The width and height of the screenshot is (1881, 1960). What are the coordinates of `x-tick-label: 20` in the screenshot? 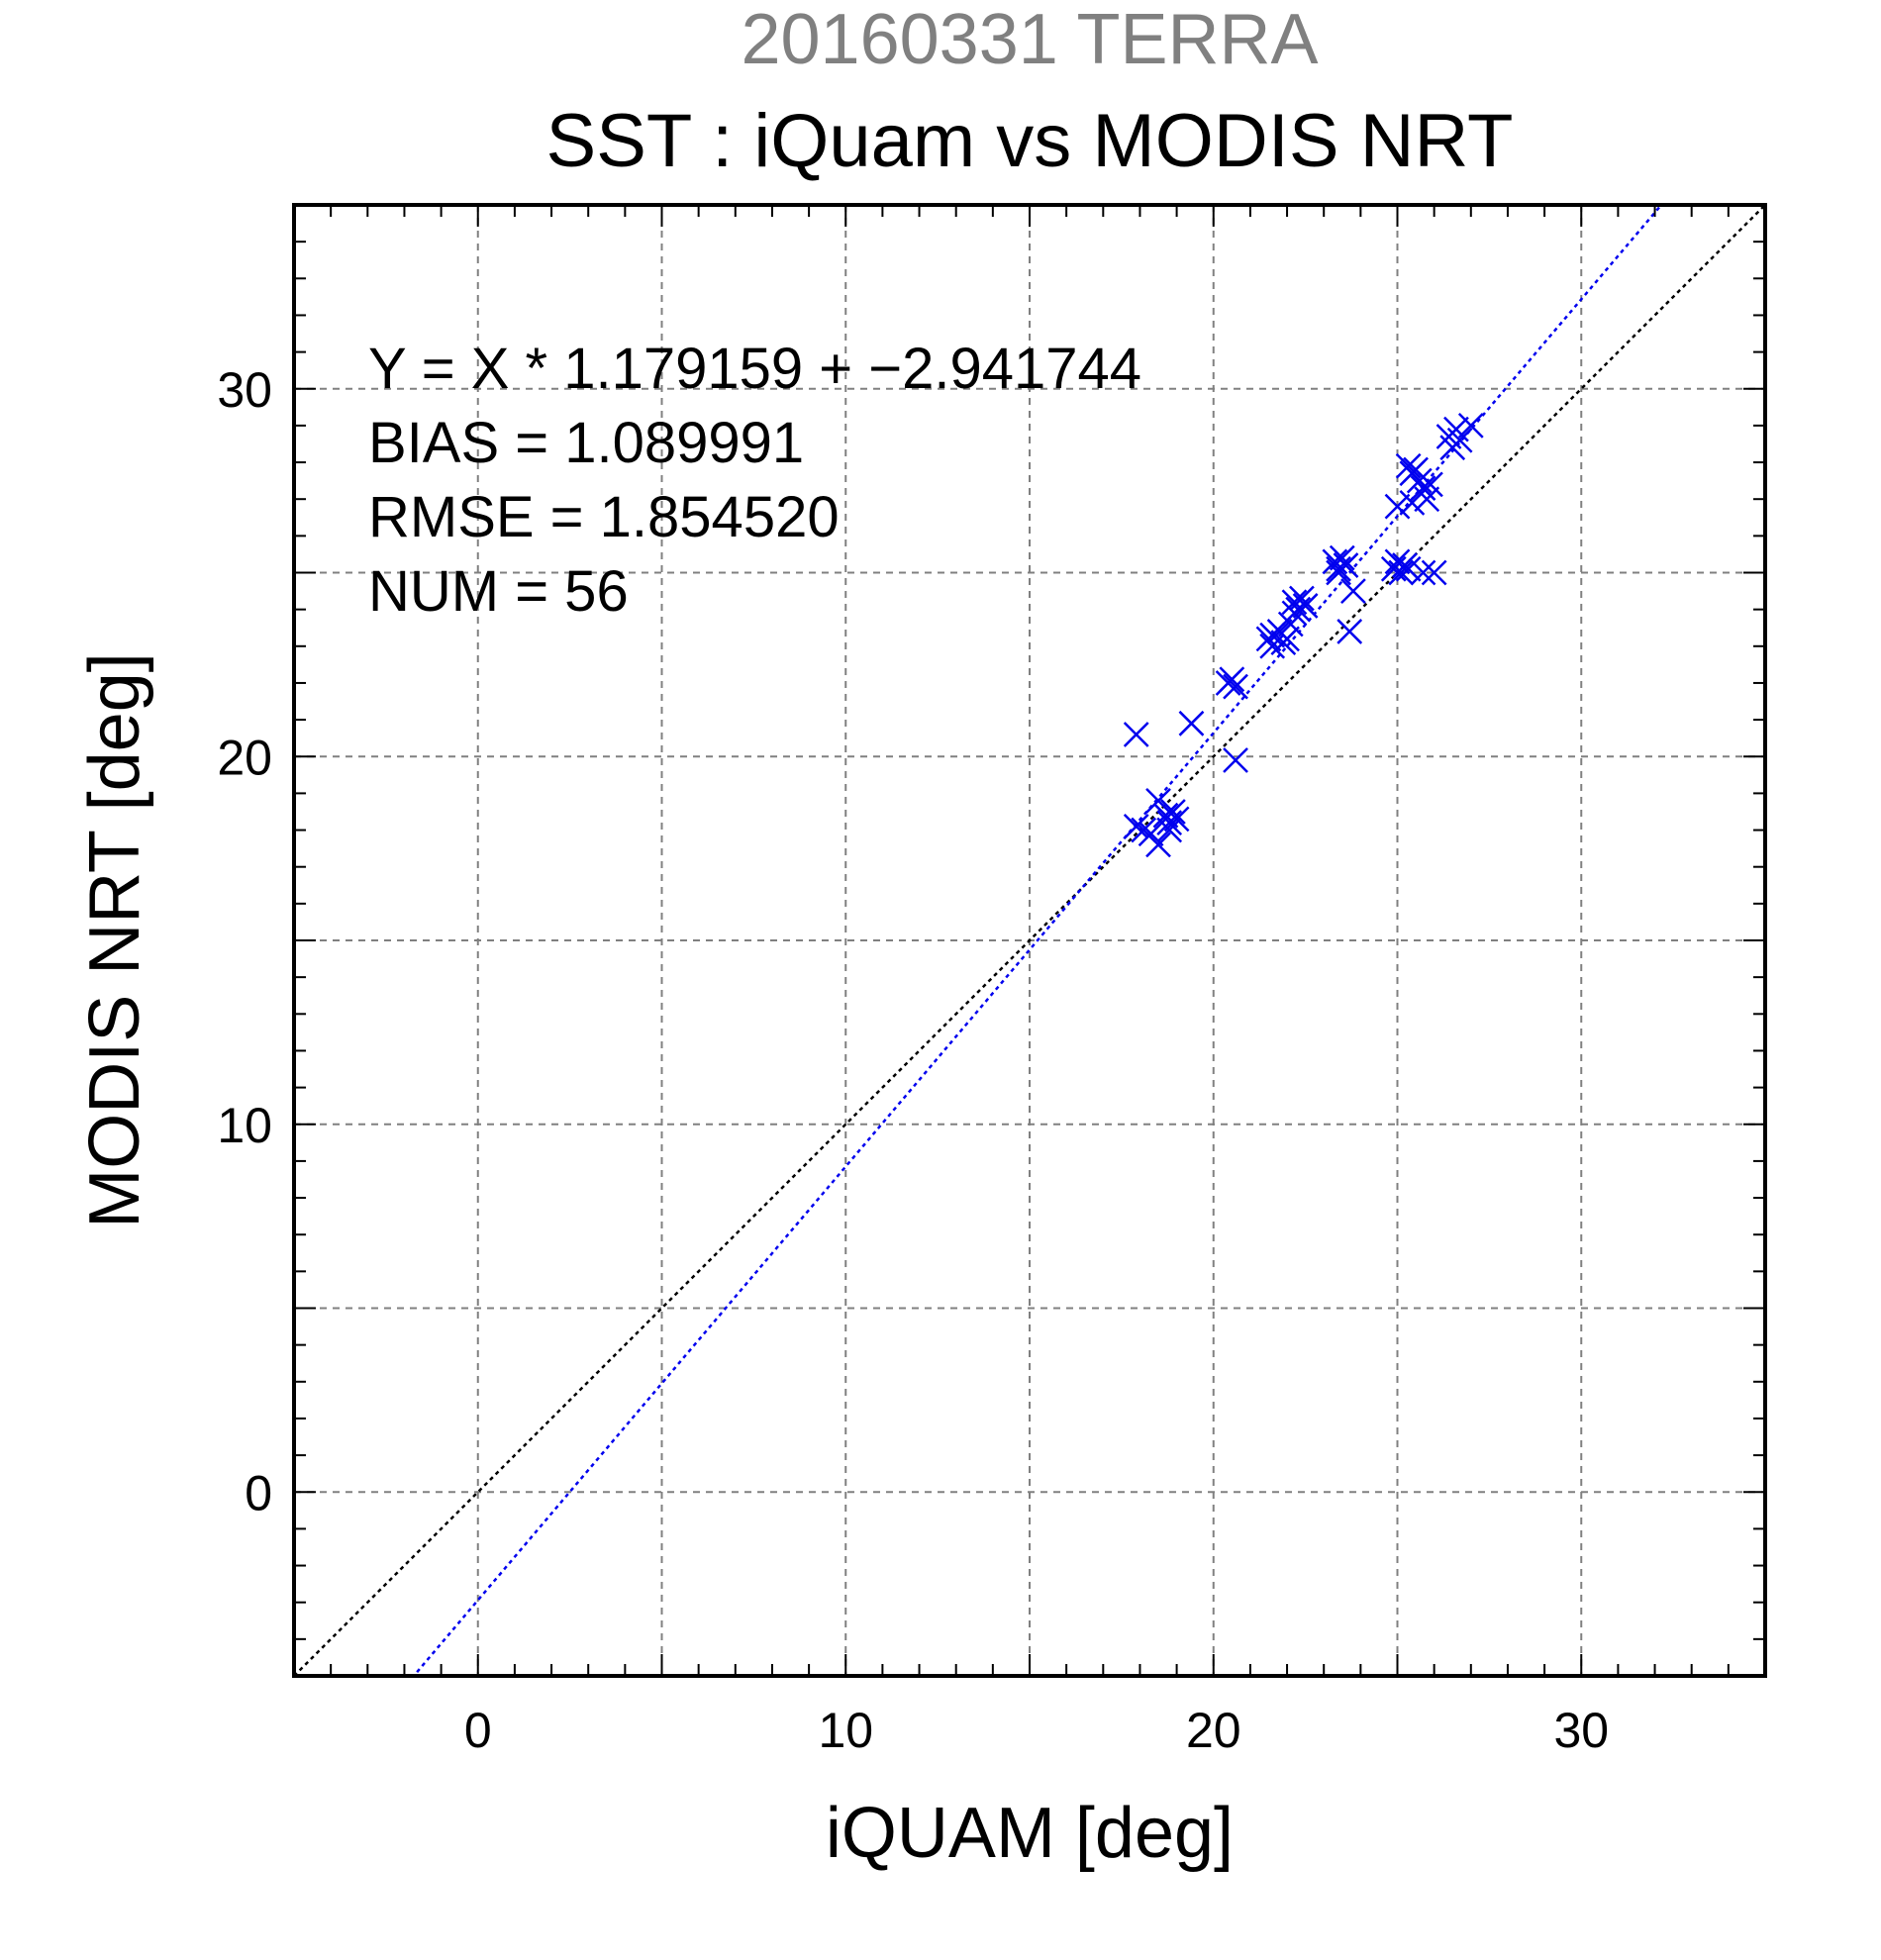 It's located at (1213, 1730).